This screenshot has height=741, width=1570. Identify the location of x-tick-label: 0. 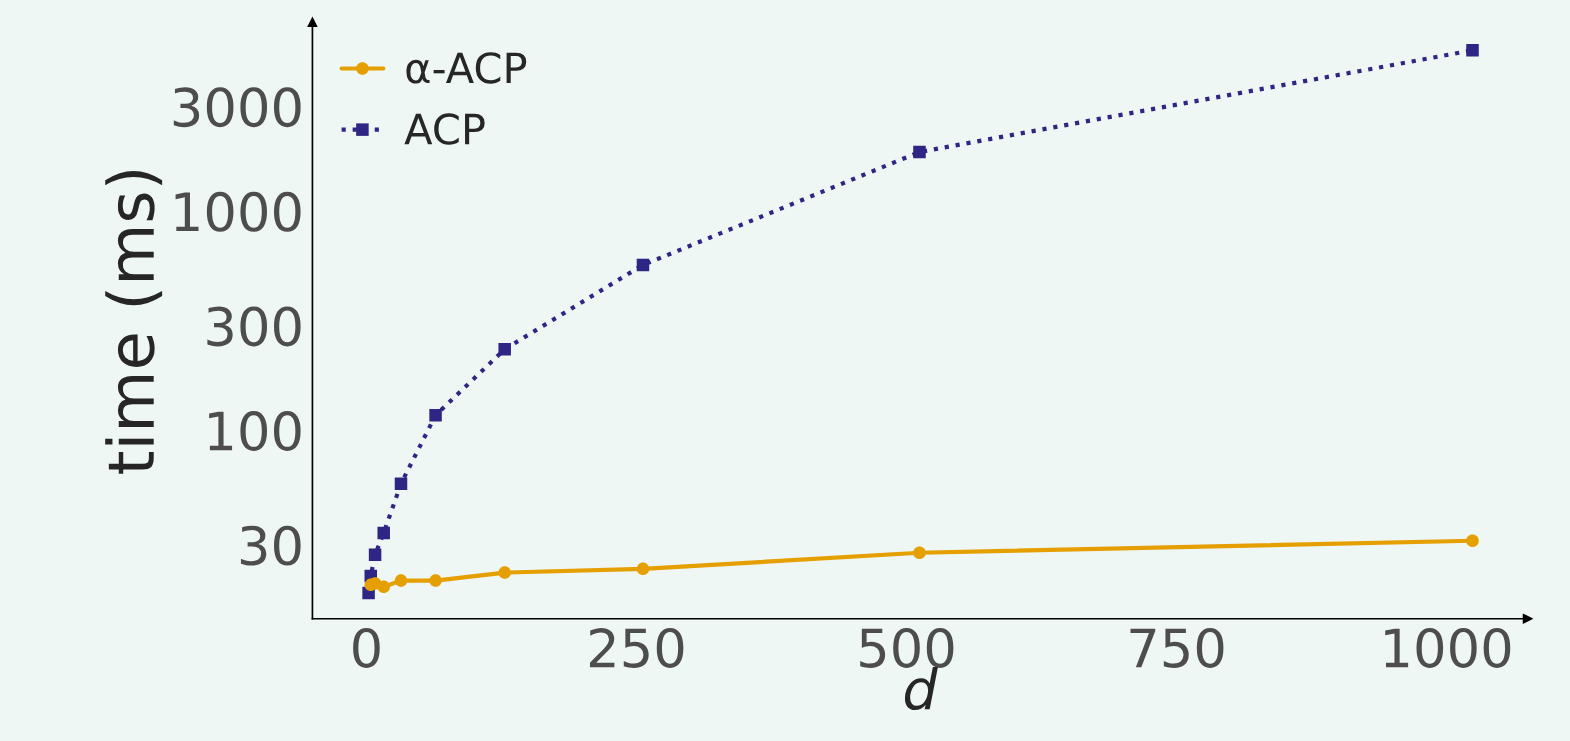
(366, 648).